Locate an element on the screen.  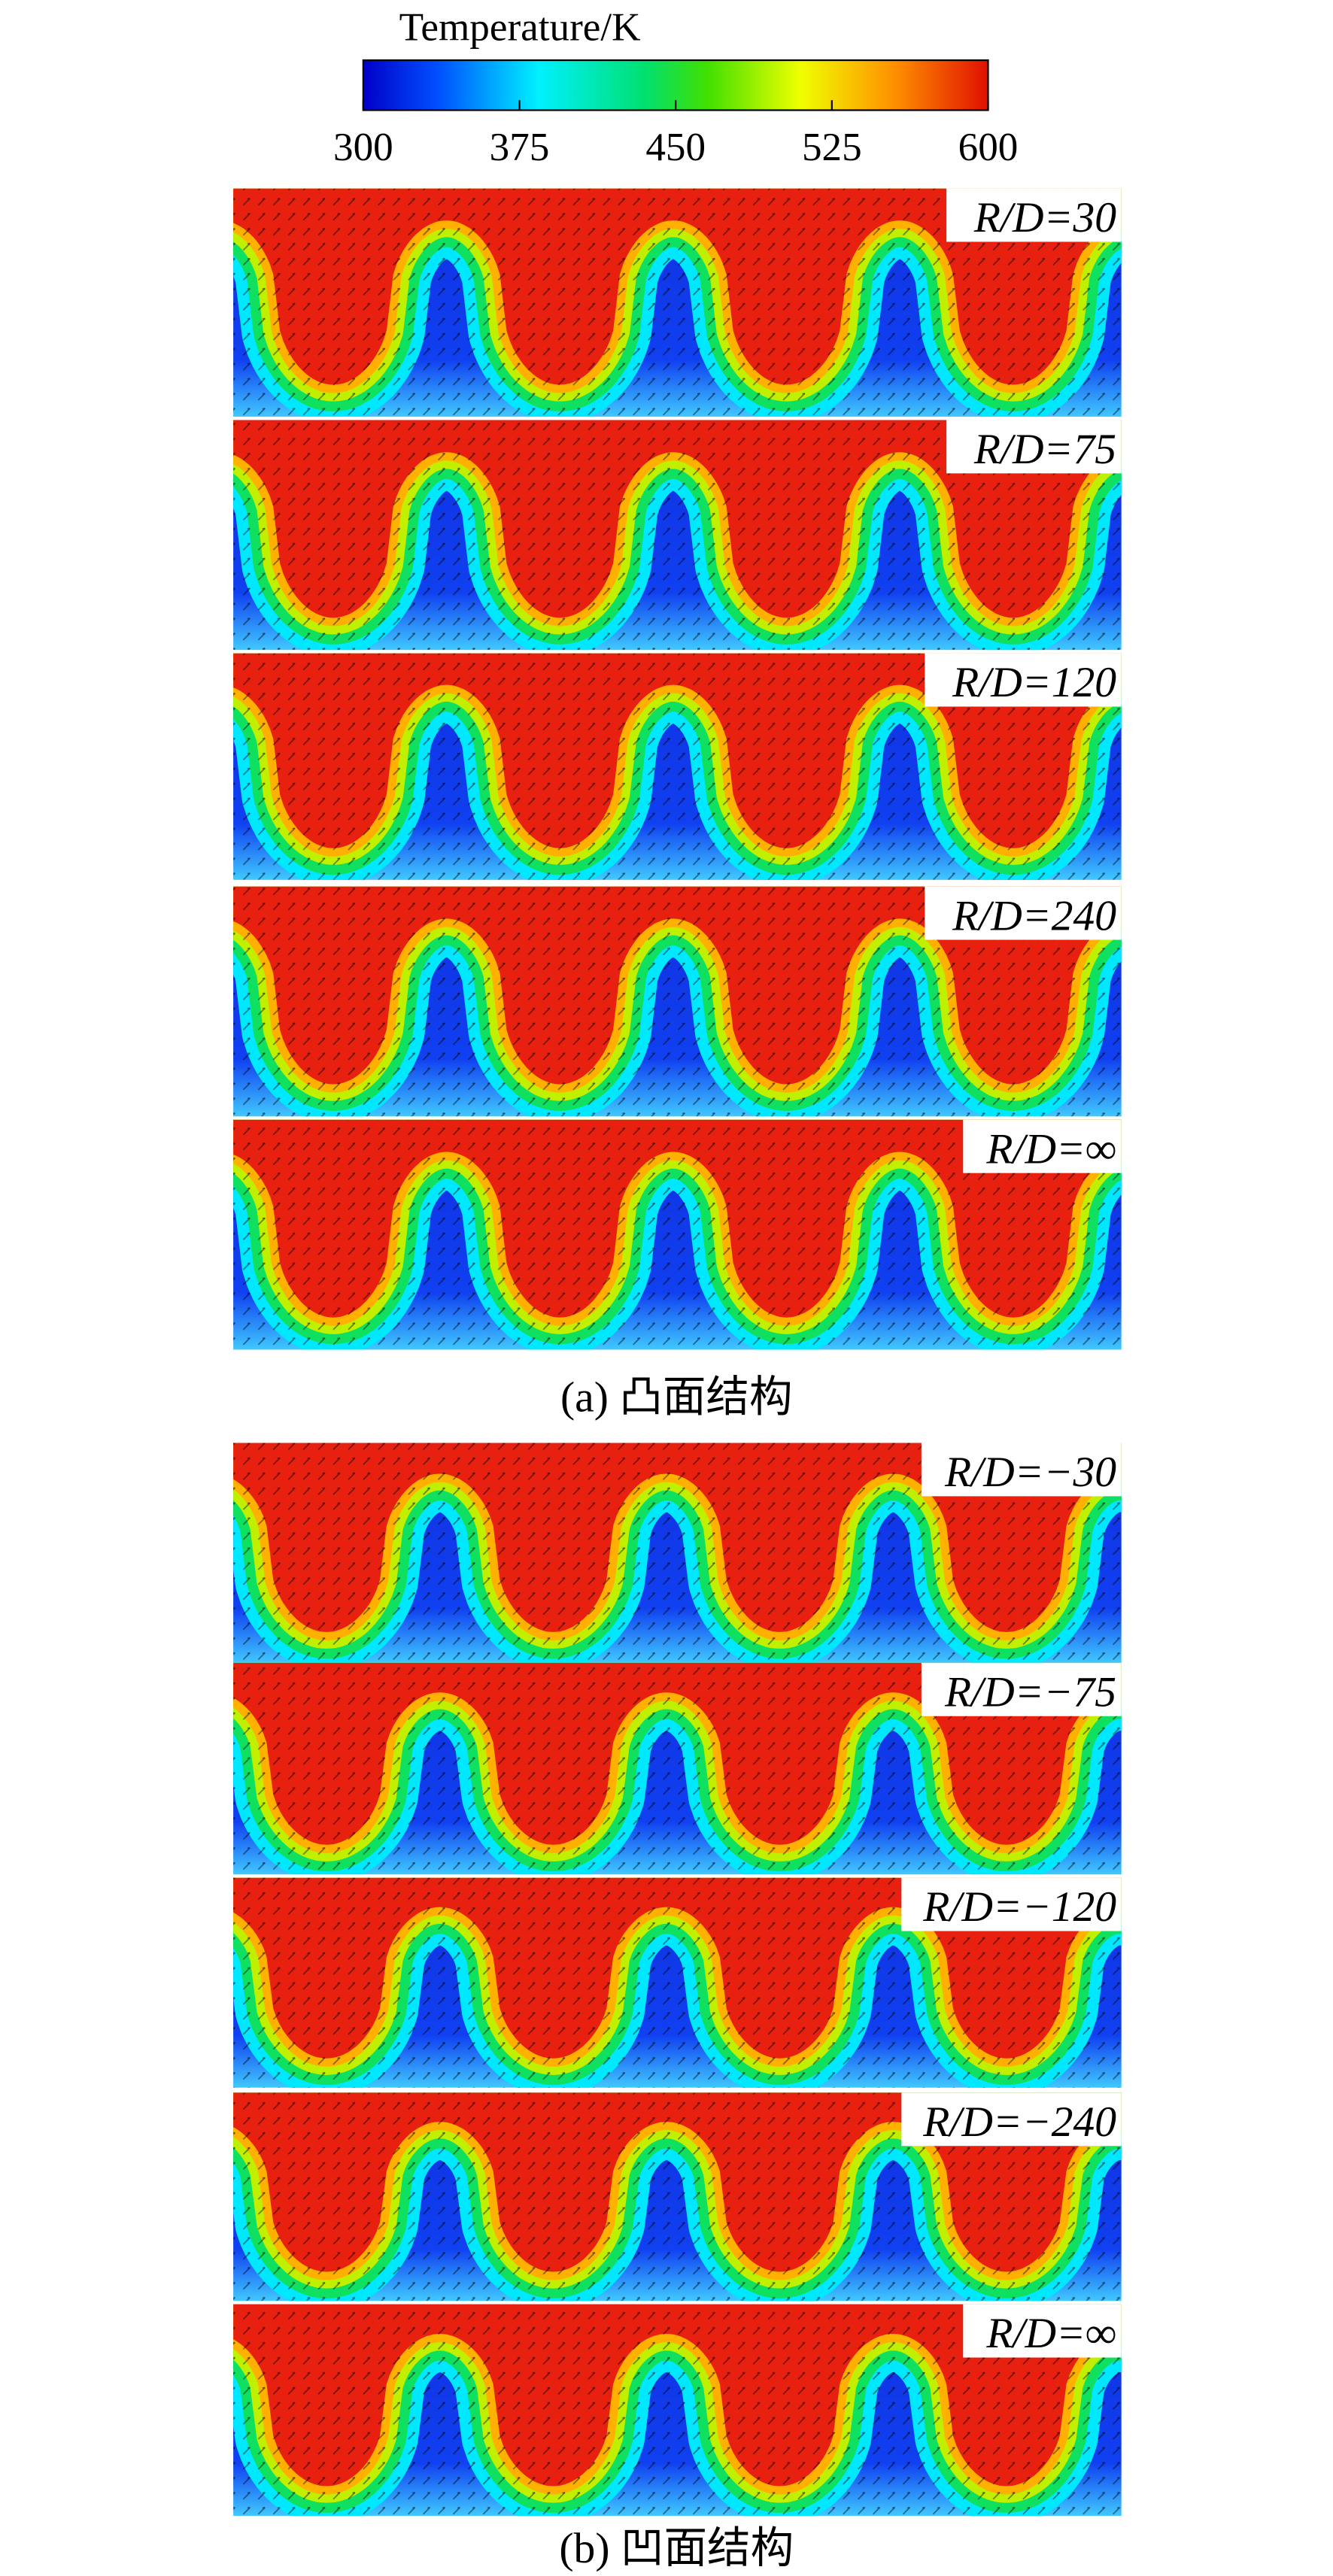
panel-label: R/D=−75 is located at coordinates (1030, 1692).